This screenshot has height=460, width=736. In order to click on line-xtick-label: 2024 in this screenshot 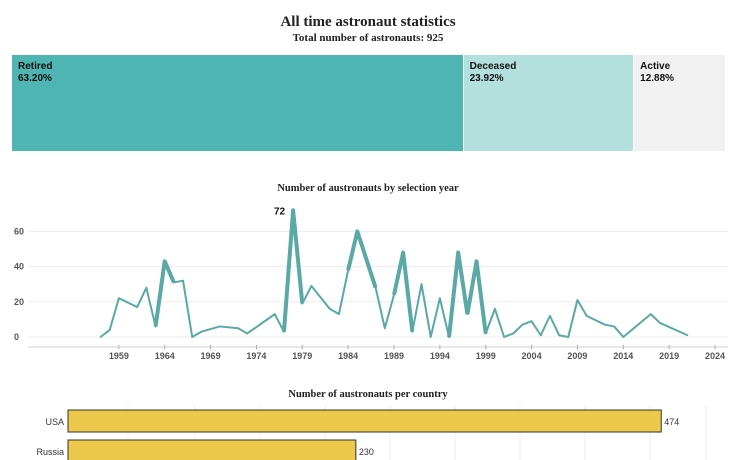, I will do `click(715, 356)`.